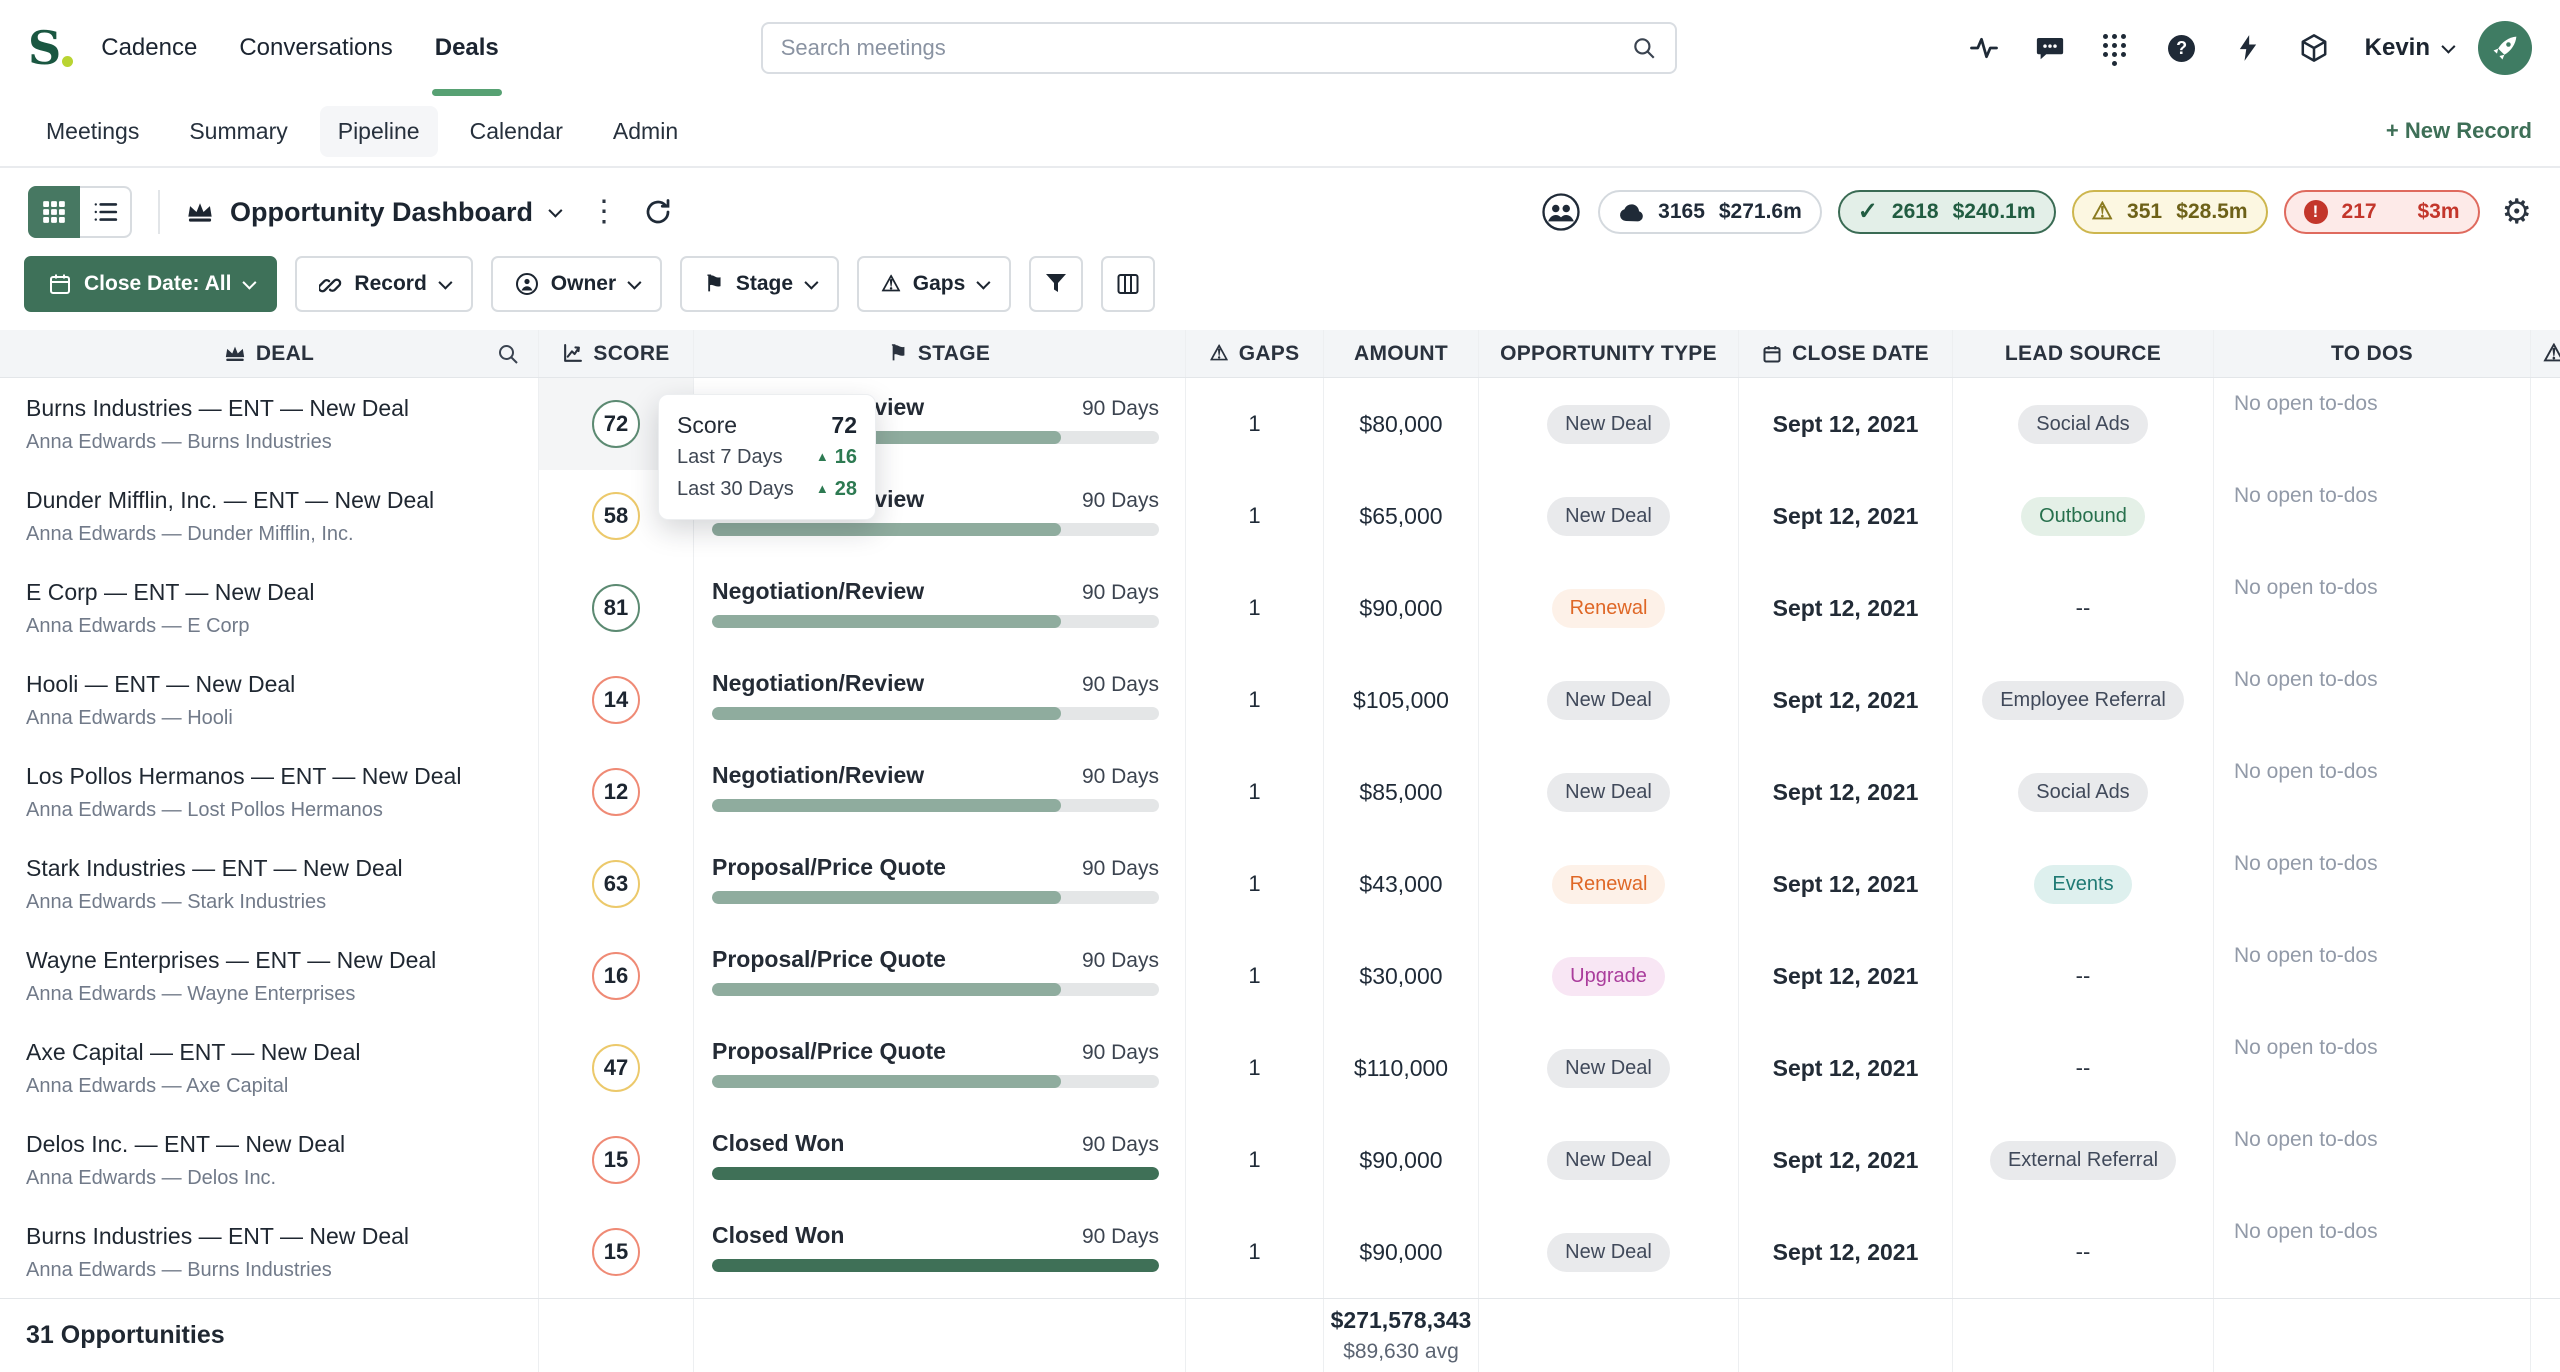  Describe the element at coordinates (576, 284) in the screenshot. I see `owner-filter: Owner` at that location.